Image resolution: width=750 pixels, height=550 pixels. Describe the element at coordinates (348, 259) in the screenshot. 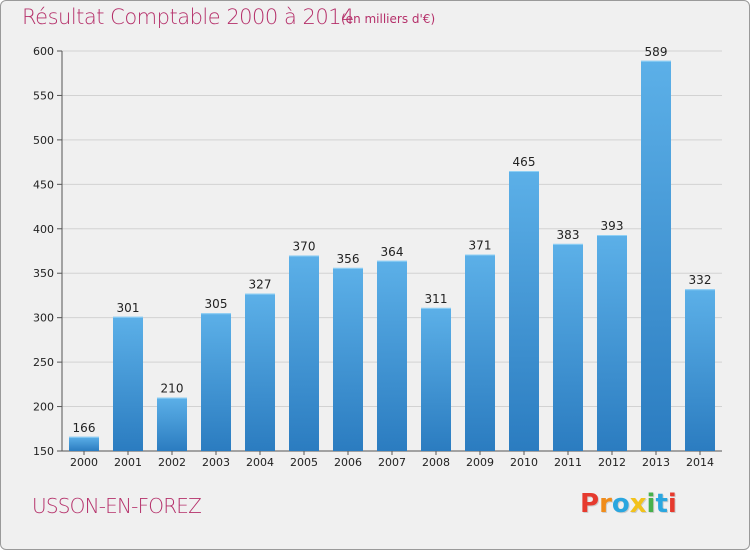

I see `value-label: 356` at that location.